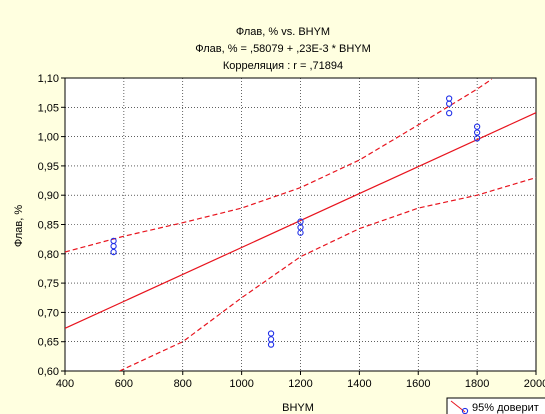  What do you see at coordinates (48, 108) in the screenshot?
I see `y-tick-label: 1,05` at bounding box center [48, 108].